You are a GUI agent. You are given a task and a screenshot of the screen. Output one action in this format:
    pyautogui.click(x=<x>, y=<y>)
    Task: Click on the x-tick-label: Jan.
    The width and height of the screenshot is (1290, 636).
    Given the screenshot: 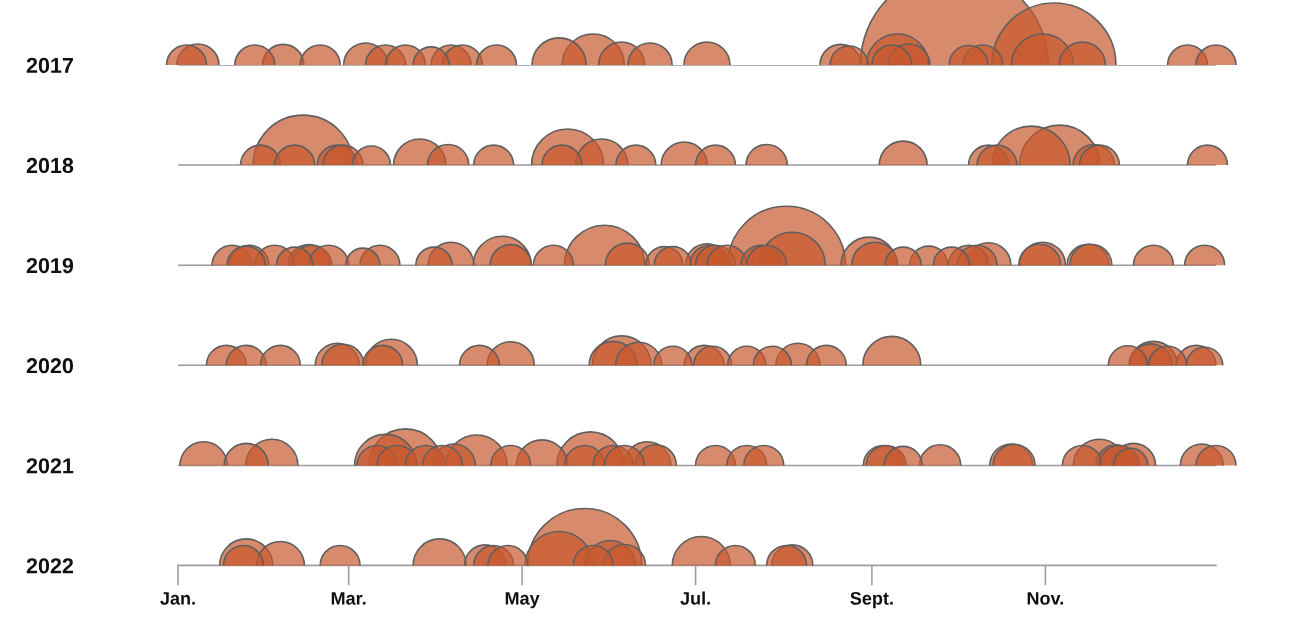 What is the action you would take?
    pyautogui.click(x=177, y=598)
    